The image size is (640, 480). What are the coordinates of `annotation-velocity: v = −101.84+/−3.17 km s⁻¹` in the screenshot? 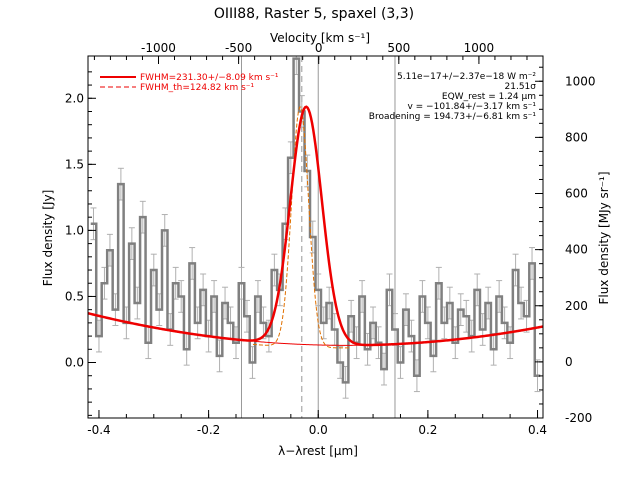 It's located at (471, 107).